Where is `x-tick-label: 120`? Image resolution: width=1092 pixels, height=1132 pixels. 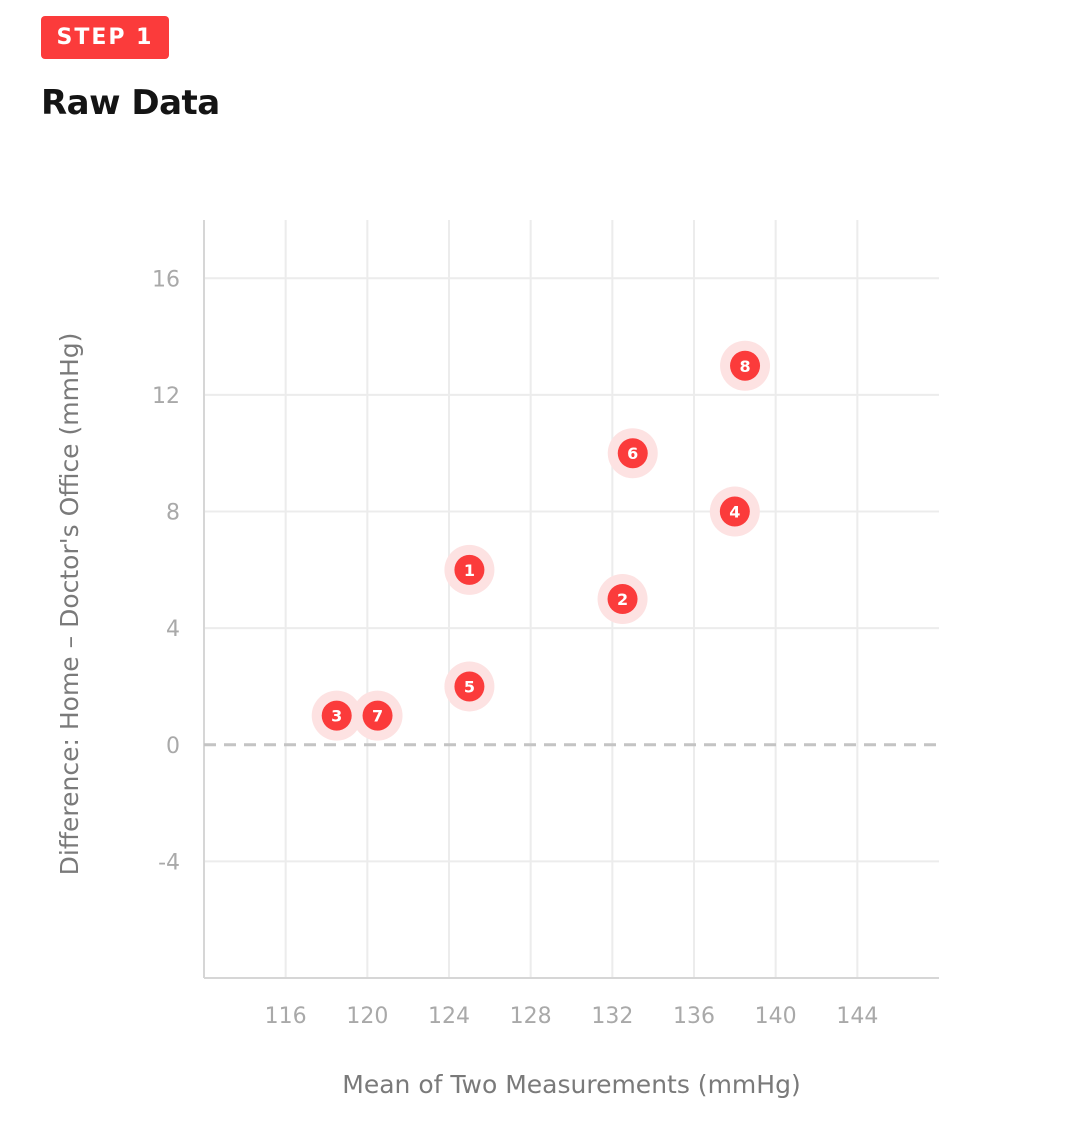
x-tick-label: 120 is located at coordinates (367, 1016).